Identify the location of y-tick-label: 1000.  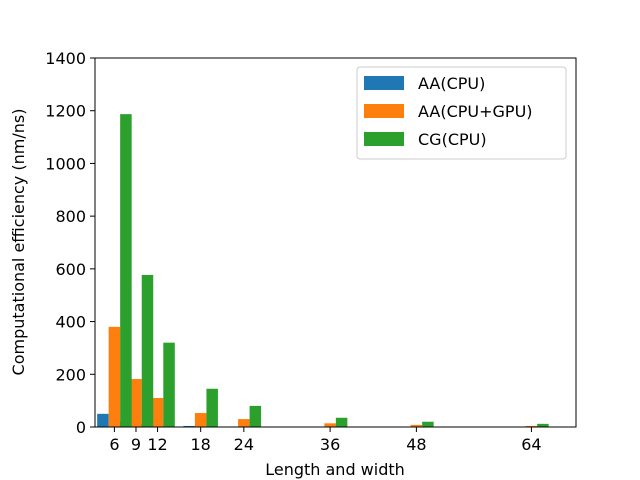
(65, 163).